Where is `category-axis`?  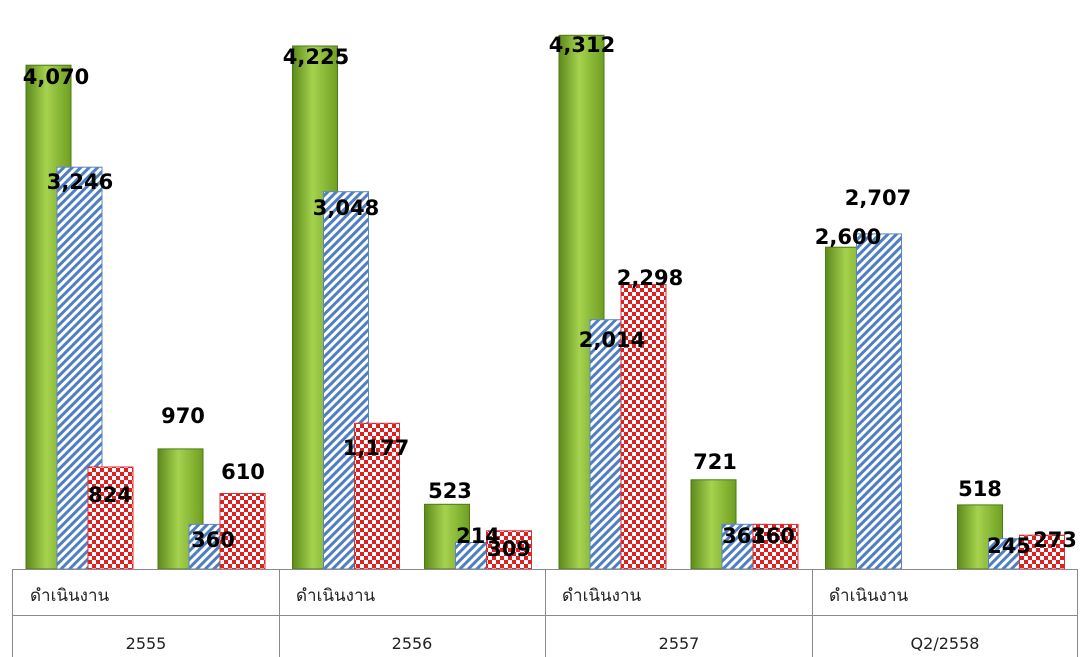
category-axis is located at coordinates (545, 613).